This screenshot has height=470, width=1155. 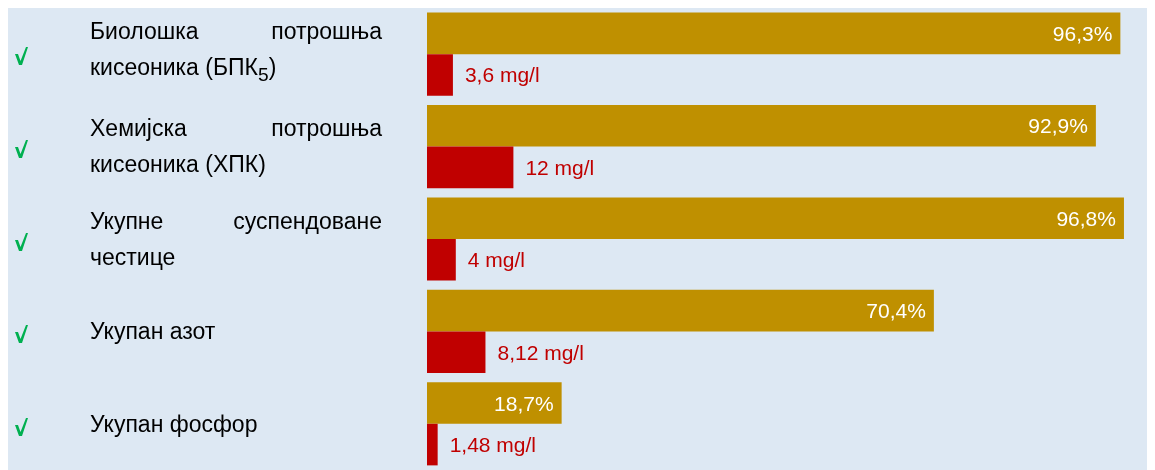 What do you see at coordinates (153, 332) in the screenshot?
I see `y-tick-label: Укупан азот` at bounding box center [153, 332].